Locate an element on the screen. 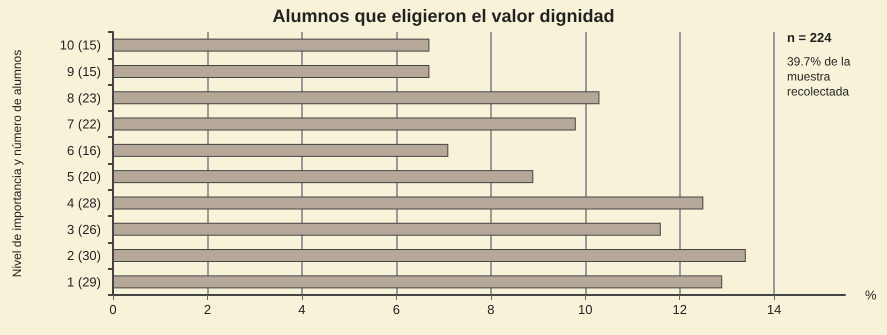 The height and width of the screenshot is (335, 887). y-tick-label: 8 (23) is located at coordinates (84, 98).